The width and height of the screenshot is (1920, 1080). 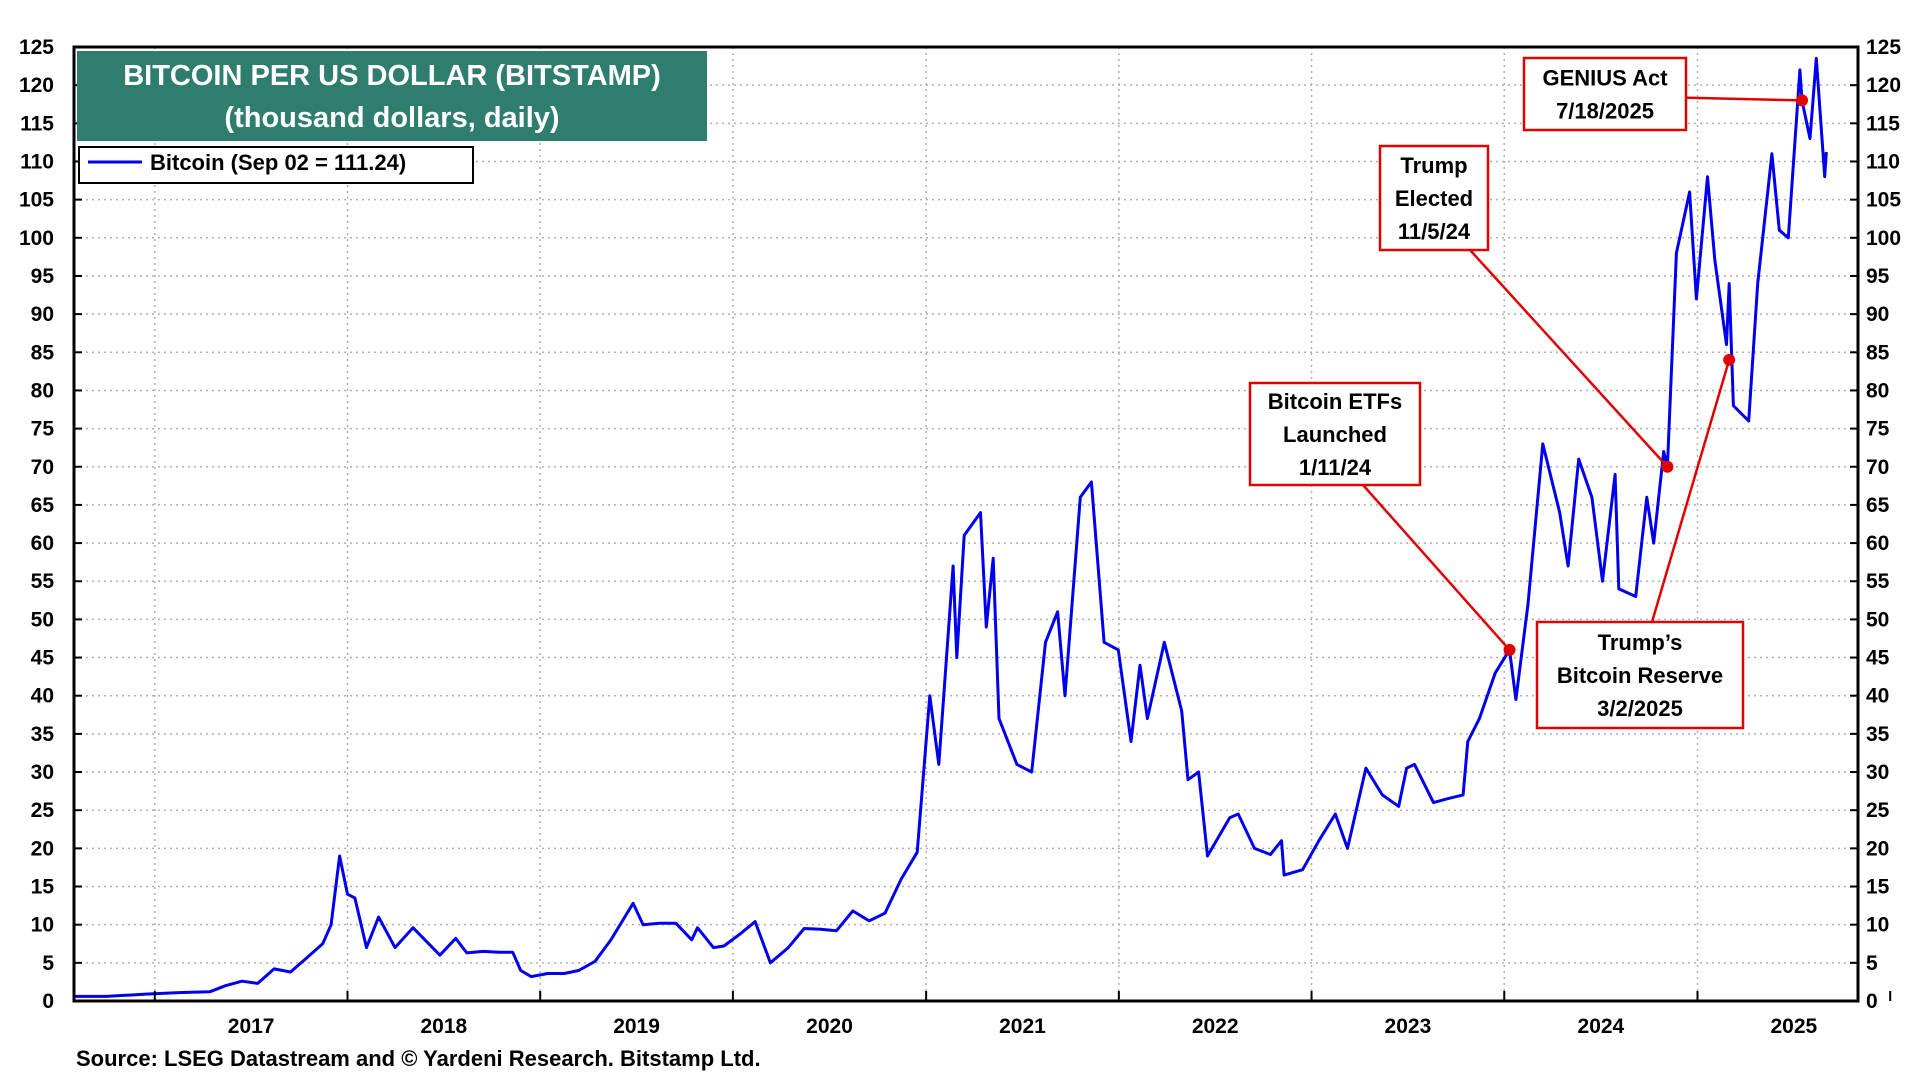 What do you see at coordinates (43, 505) in the screenshot?
I see `y-tick-label-left: 65` at bounding box center [43, 505].